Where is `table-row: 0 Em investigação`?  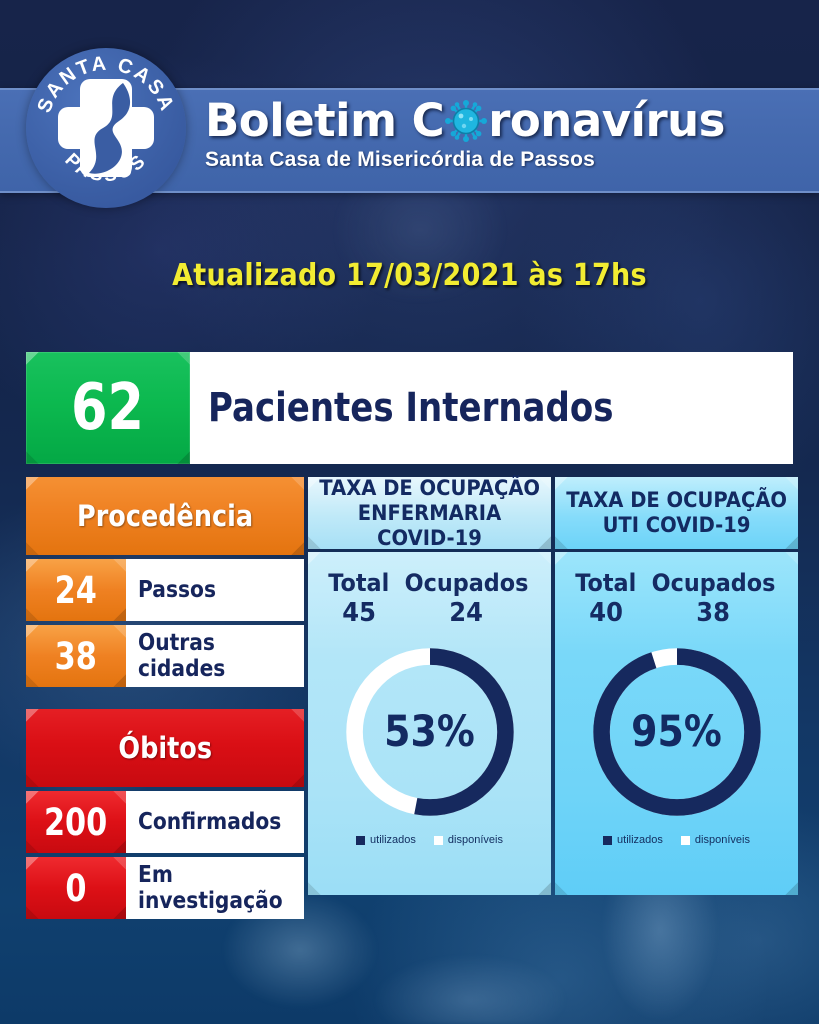 table-row: 0 Em investigação is located at coordinates (165, 888).